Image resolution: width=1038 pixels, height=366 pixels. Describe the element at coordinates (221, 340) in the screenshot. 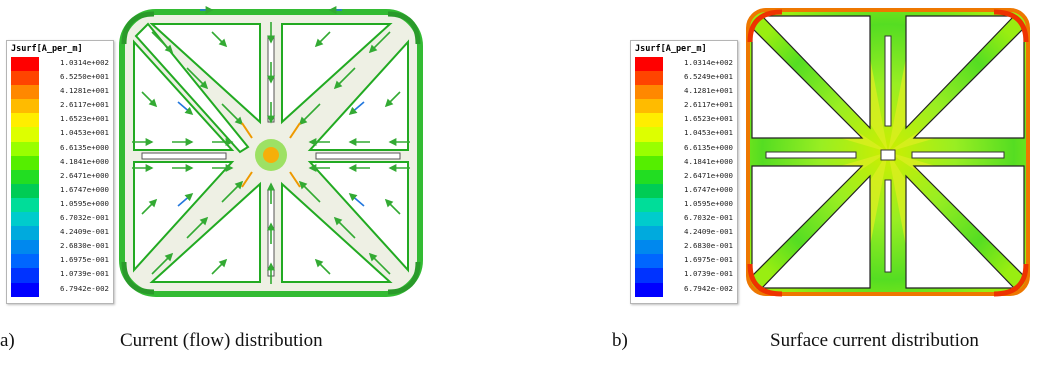

I see `caption-text: Current (flow) distribution` at that location.